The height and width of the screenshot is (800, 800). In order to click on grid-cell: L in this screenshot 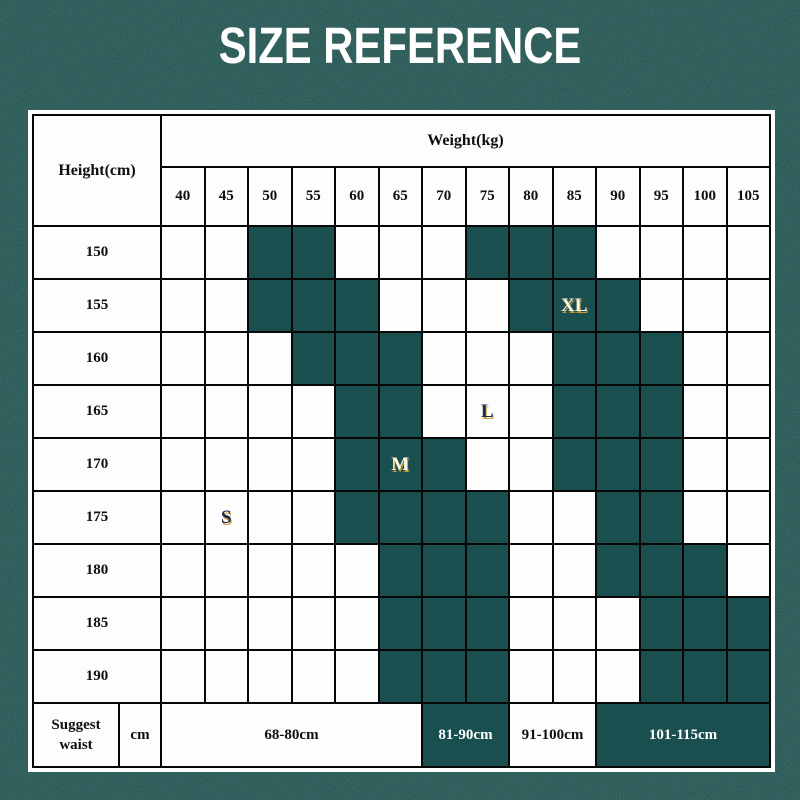, I will do `click(487, 411)`.